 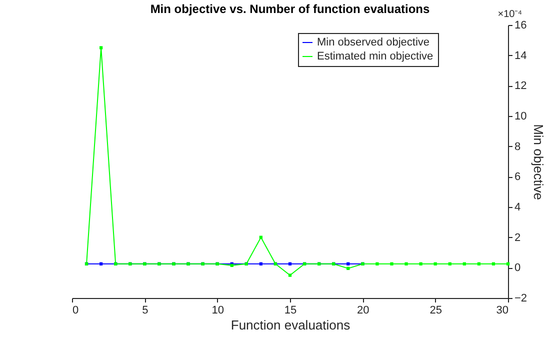 What do you see at coordinates (520, 116) in the screenshot?
I see `y-tick-label: 10` at bounding box center [520, 116].